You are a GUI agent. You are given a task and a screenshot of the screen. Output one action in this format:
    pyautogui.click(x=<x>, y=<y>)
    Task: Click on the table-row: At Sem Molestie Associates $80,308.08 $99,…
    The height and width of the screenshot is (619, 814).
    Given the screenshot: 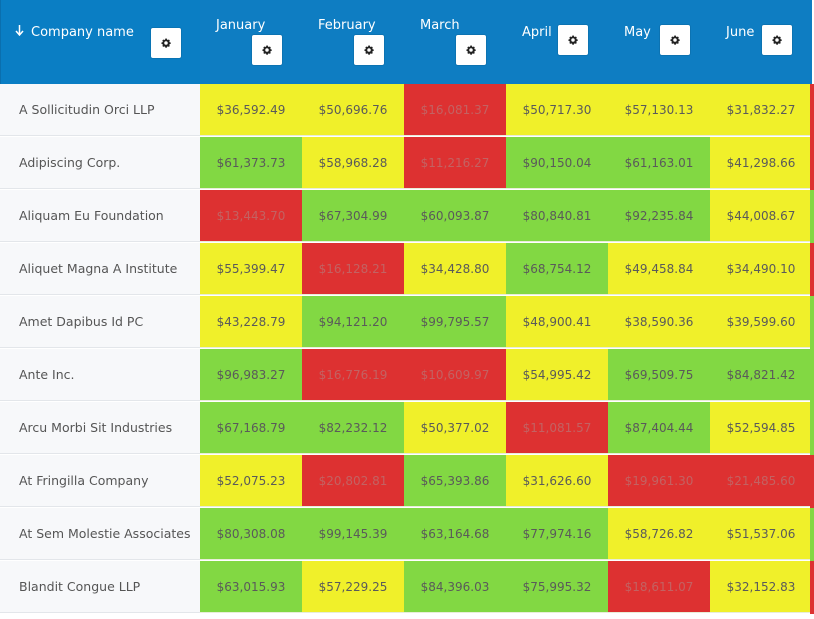 What is the action you would take?
    pyautogui.click(x=407, y=534)
    